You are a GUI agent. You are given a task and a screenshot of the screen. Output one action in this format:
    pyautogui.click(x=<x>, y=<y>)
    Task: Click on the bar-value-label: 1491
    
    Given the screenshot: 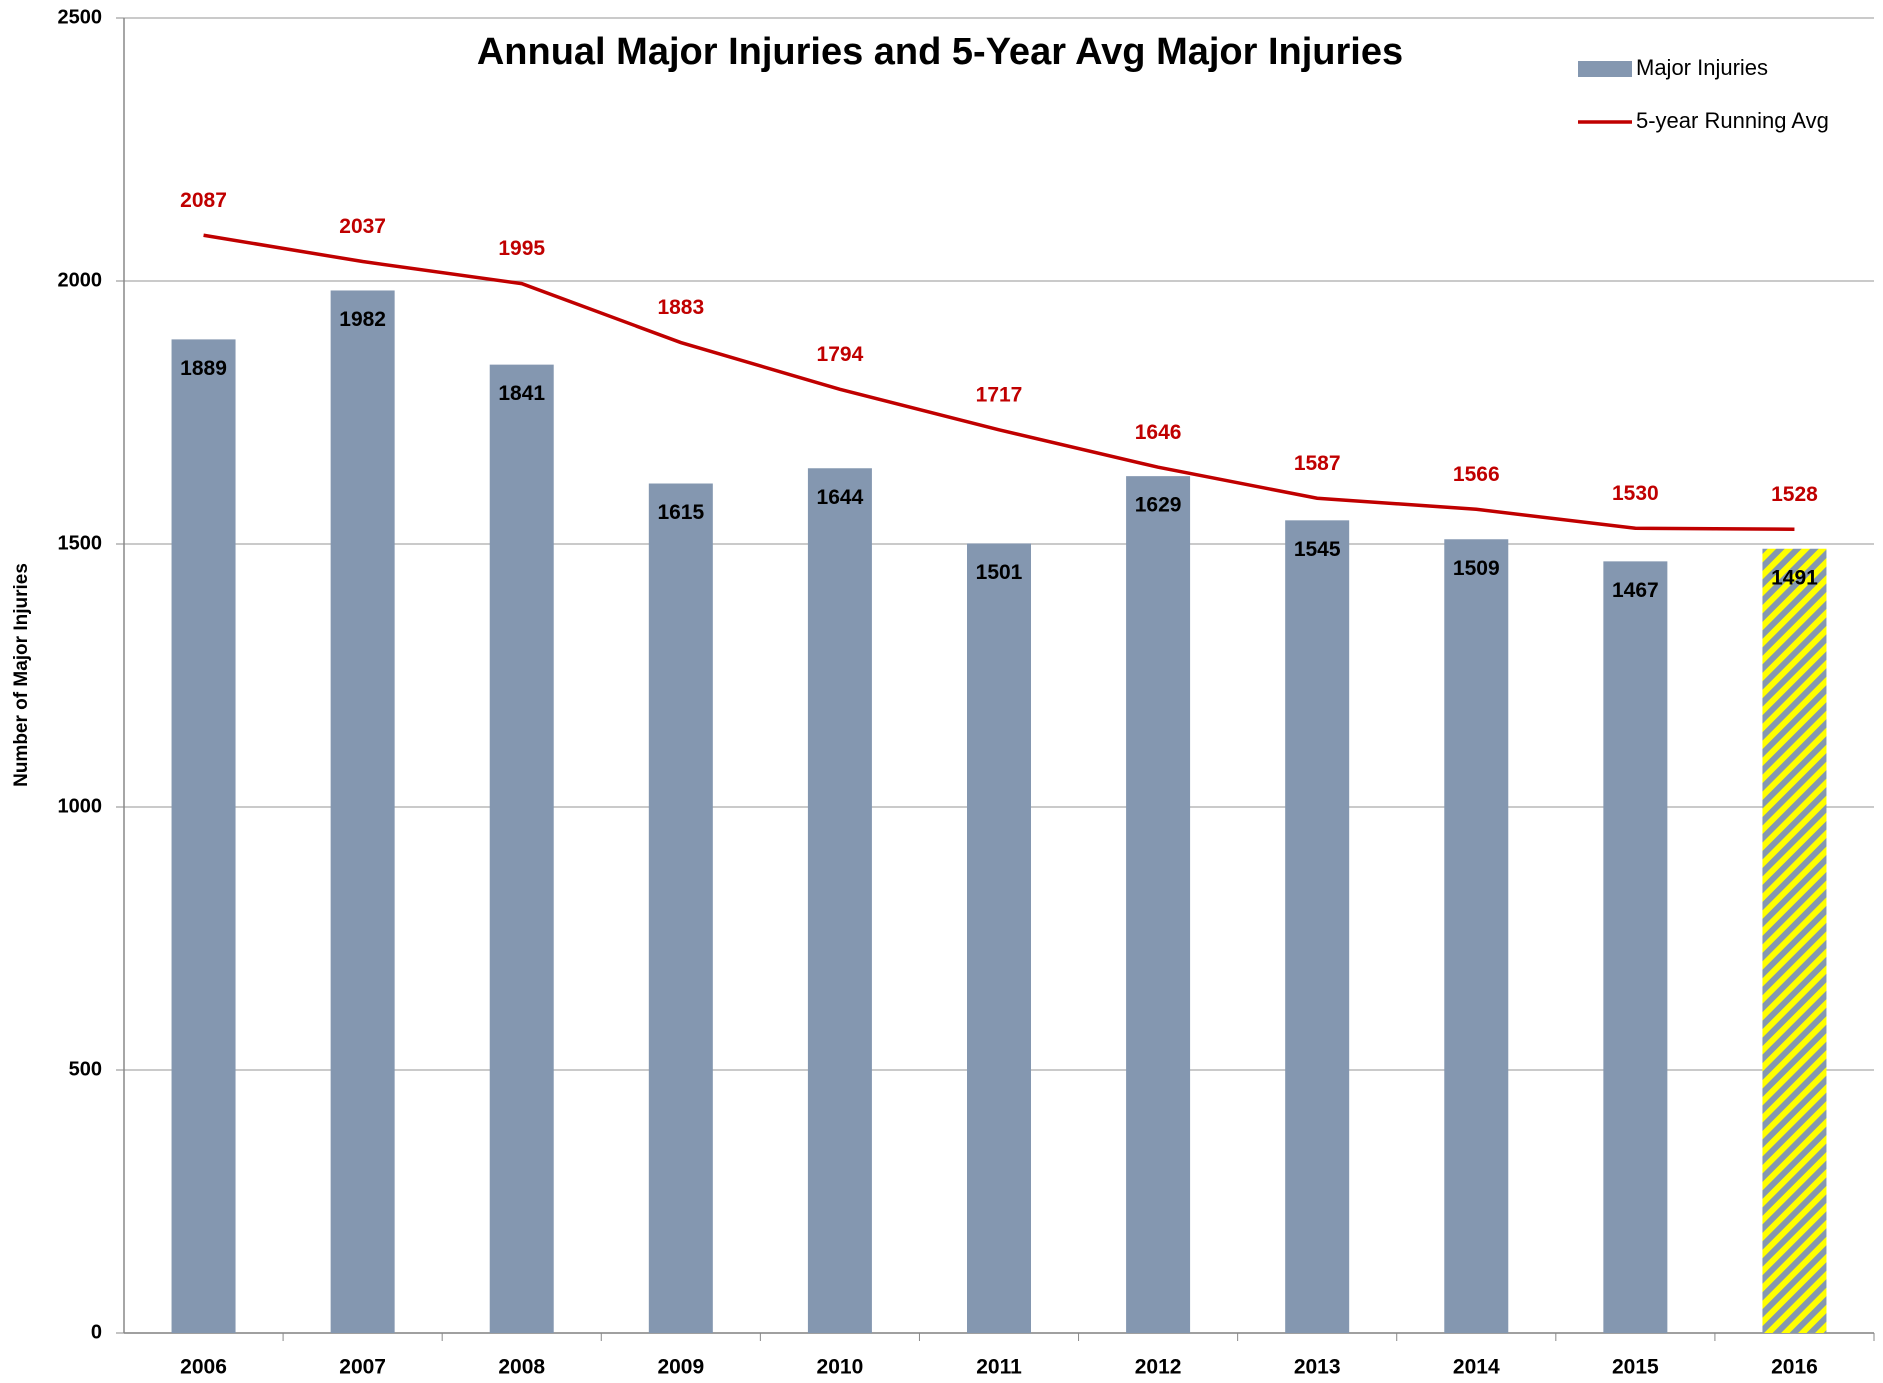 What is the action you would take?
    pyautogui.click(x=1794, y=577)
    